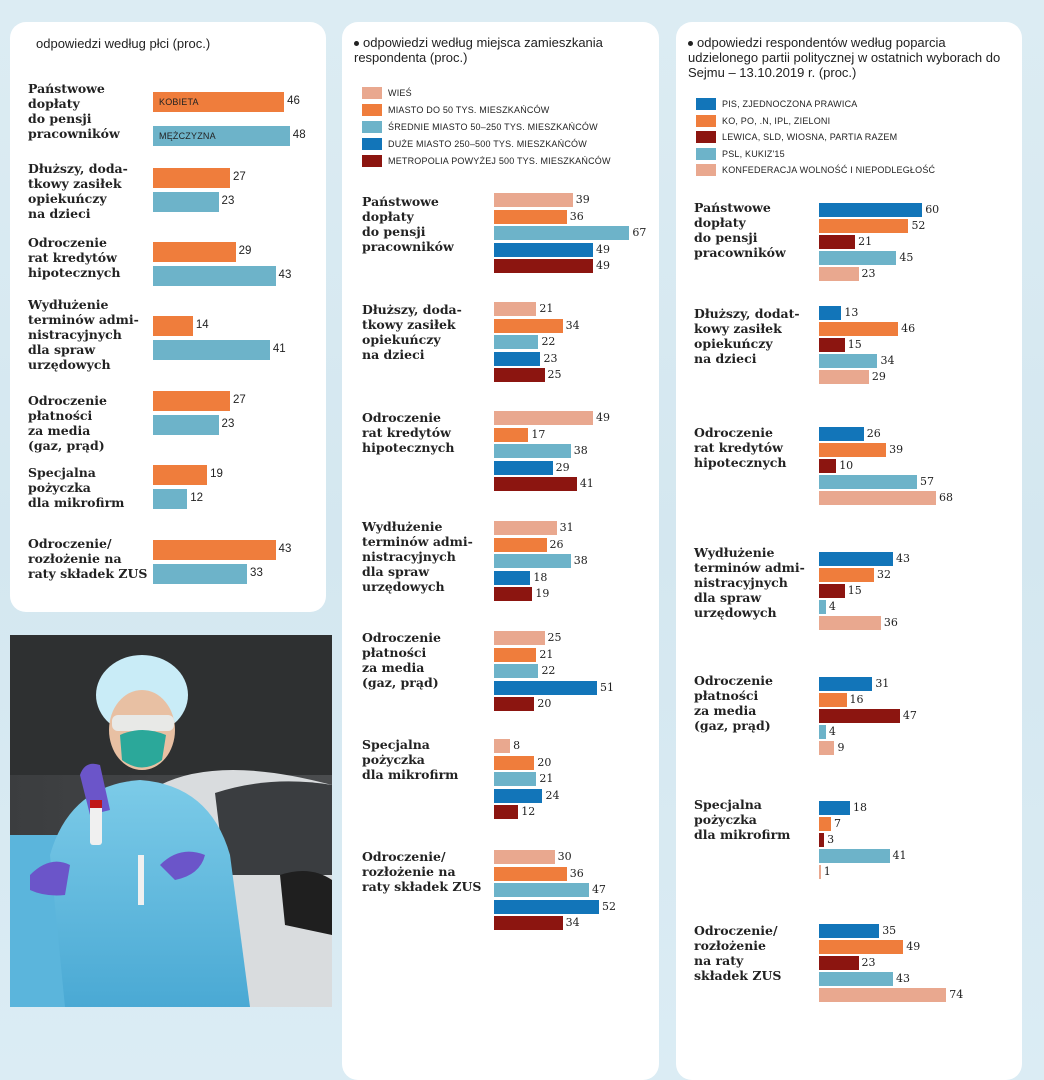 The width and height of the screenshot is (1044, 1080). What do you see at coordinates (171, 821) in the screenshot?
I see `photo-illustration` at bounding box center [171, 821].